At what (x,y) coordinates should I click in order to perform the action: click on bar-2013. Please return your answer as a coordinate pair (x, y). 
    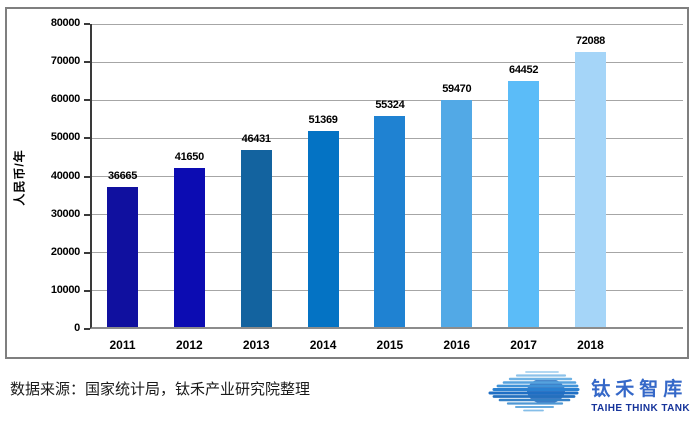
    Looking at the image, I should click on (256, 238).